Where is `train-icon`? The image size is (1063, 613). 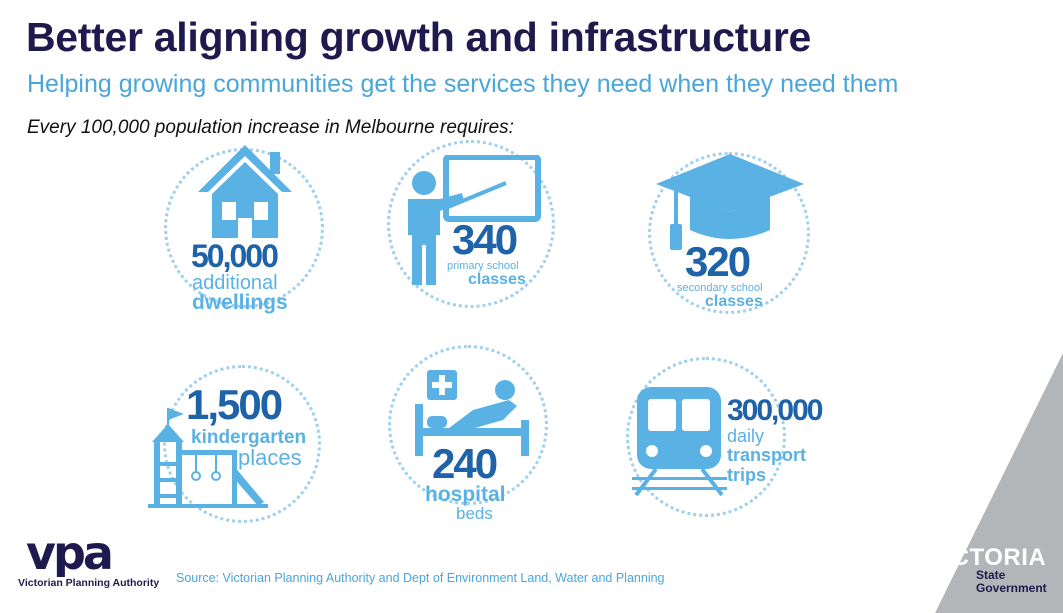
train-icon is located at coordinates (679, 442).